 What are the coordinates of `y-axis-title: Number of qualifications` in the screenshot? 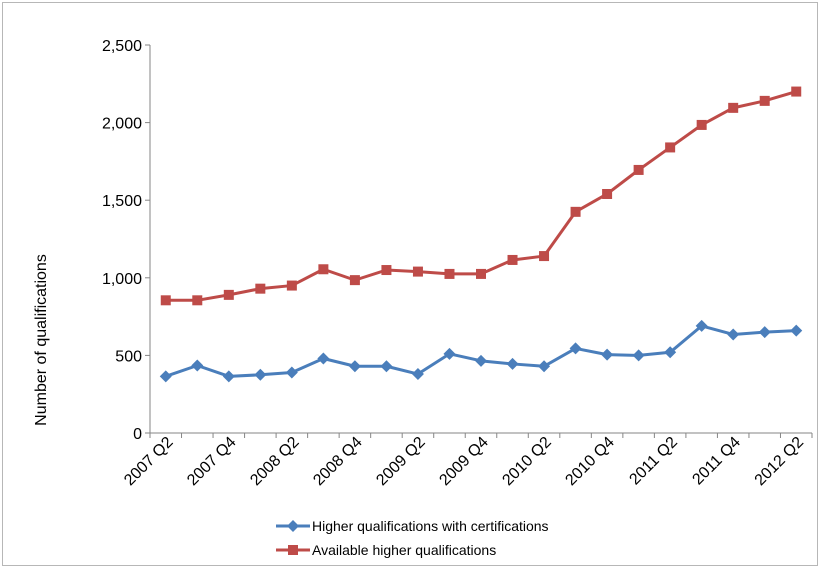 It's located at (41, 340).